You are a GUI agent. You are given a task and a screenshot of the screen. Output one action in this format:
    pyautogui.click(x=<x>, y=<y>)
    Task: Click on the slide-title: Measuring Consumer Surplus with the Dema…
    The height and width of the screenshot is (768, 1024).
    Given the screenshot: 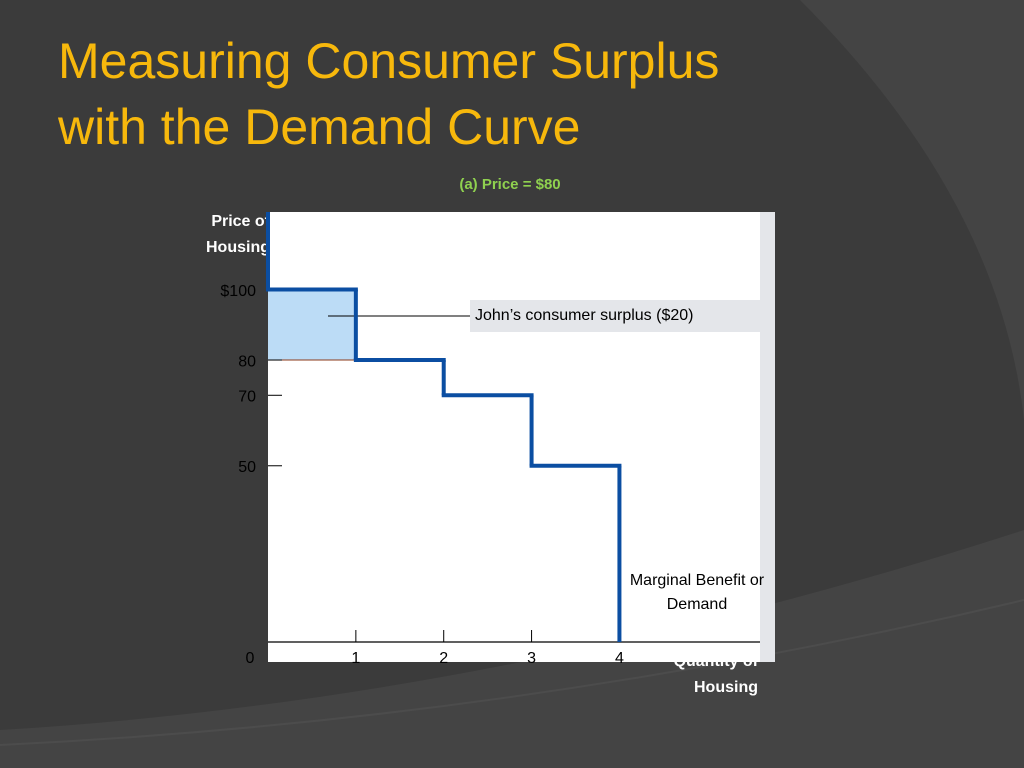 What is the action you would take?
    pyautogui.click(x=389, y=94)
    